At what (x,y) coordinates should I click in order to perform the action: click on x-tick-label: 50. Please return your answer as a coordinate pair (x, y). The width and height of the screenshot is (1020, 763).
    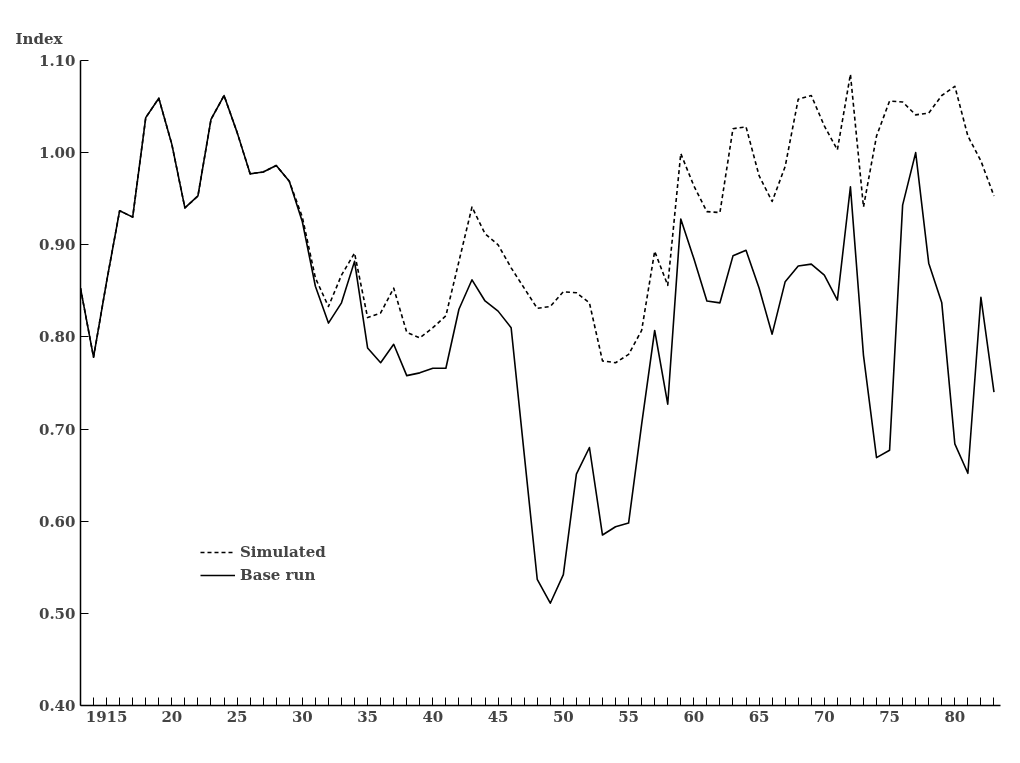
    Looking at the image, I should click on (563, 716).